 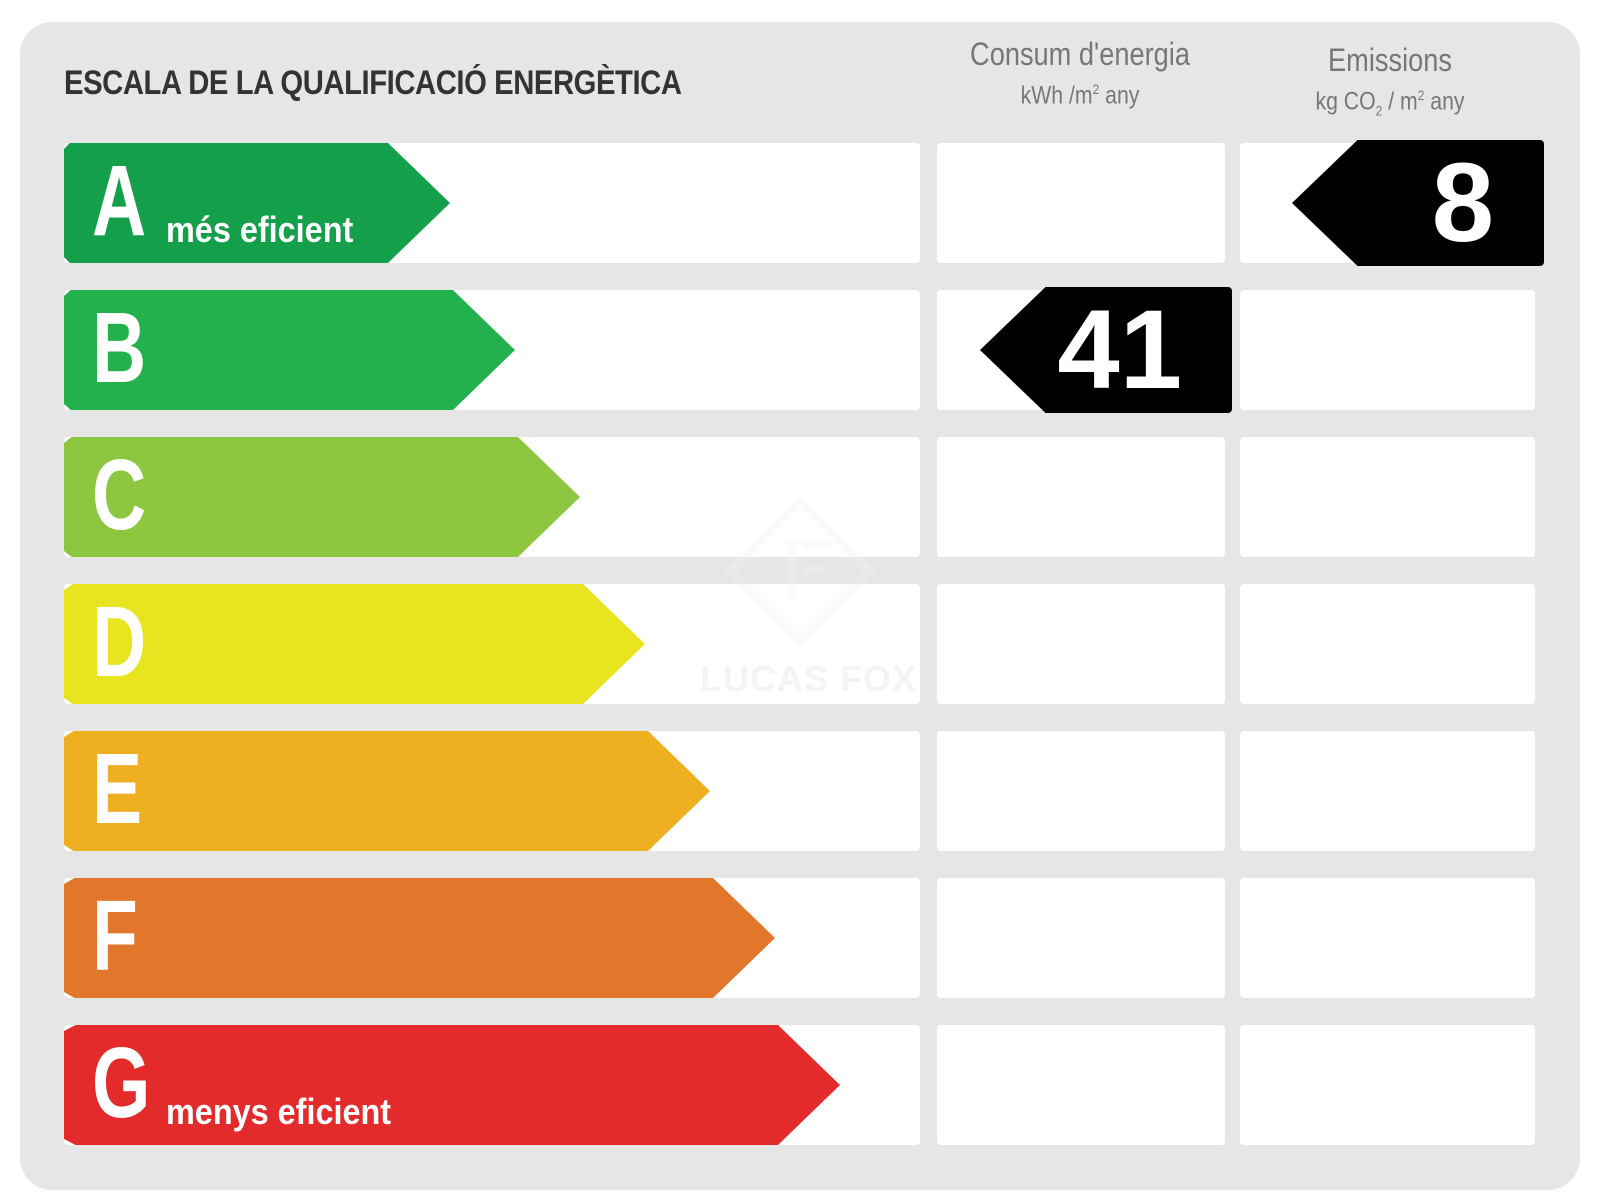 I want to click on rating-letter: E, so click(x=117, y=789).